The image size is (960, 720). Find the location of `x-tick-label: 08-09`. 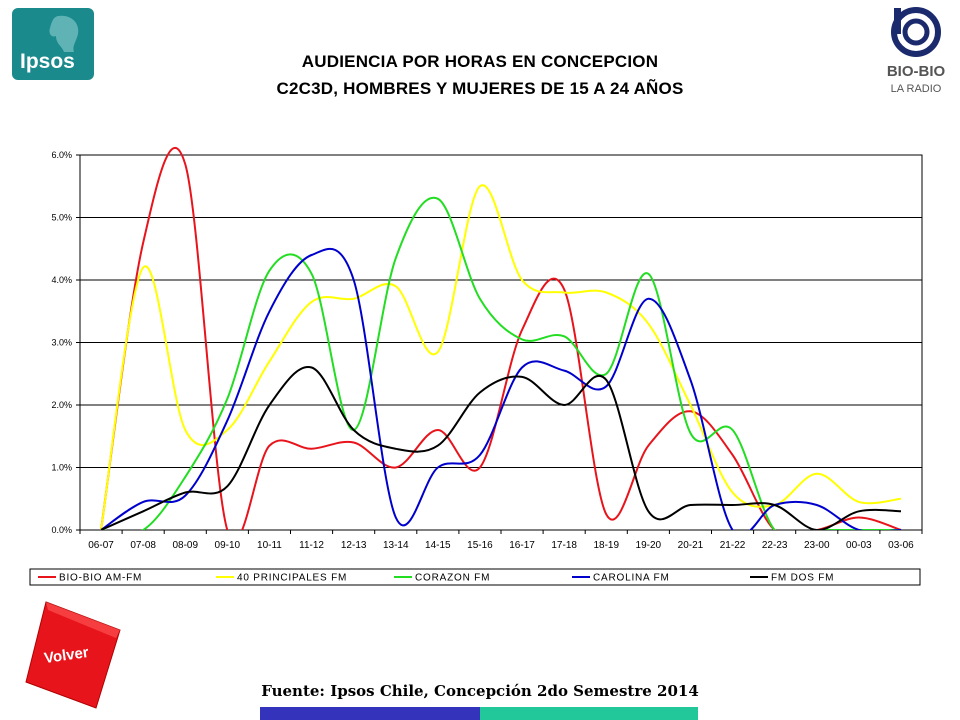

x-tick-label: 08-09 is located at coordinates (185, 545).